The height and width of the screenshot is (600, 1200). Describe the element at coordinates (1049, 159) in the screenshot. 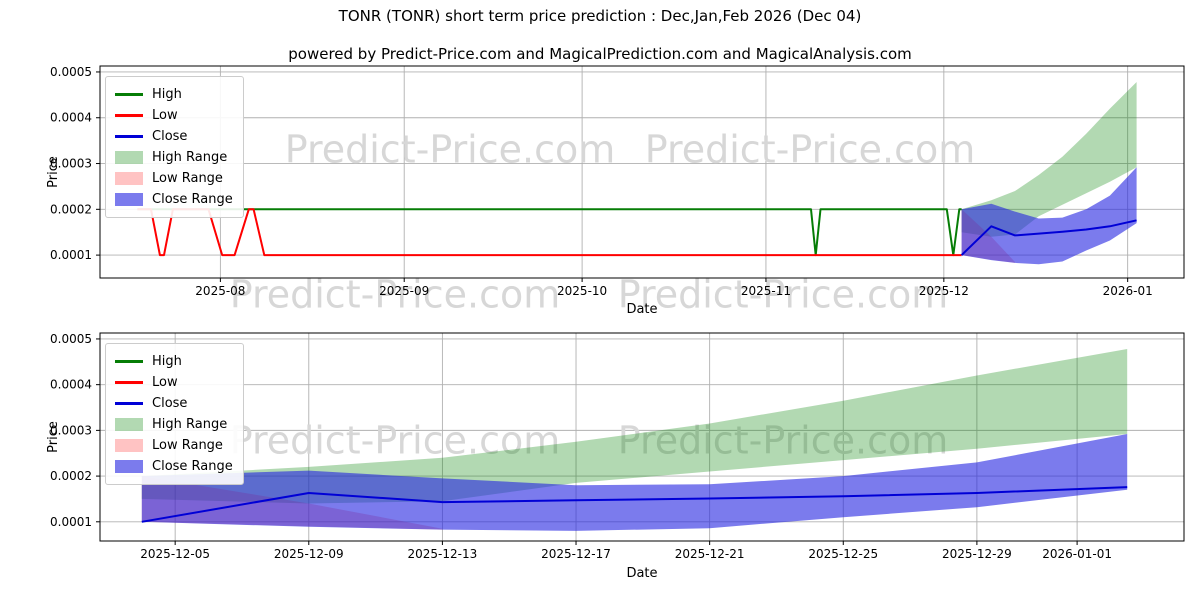

I see `high-range-band` at that location.